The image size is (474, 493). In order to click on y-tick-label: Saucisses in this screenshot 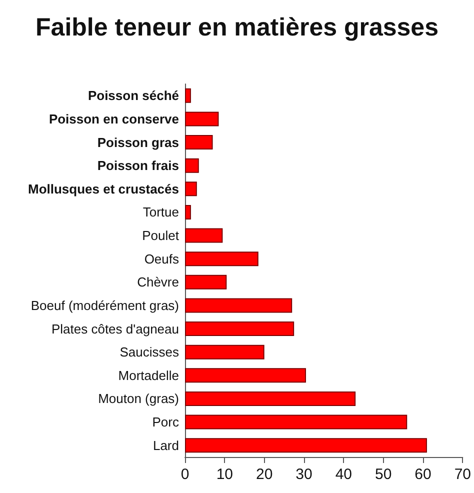, I will do `click(150, 352)`.